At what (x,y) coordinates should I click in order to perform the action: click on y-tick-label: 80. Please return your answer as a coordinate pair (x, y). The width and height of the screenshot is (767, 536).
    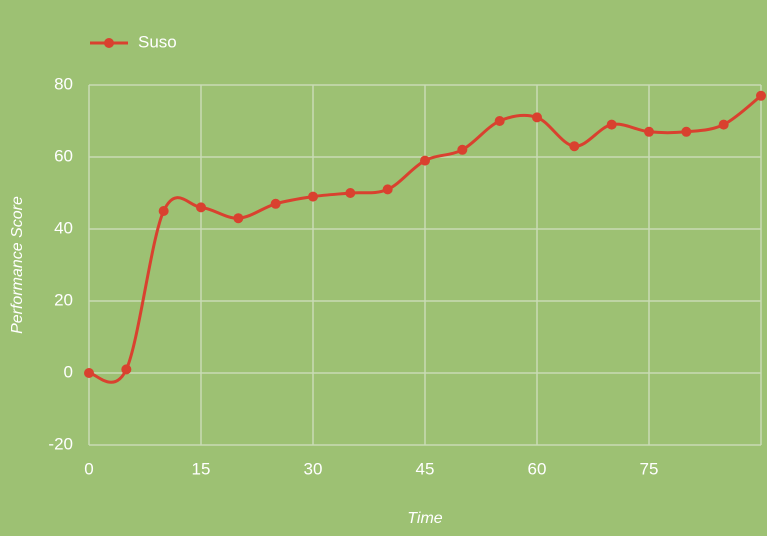
    Looking at the image, I should click on (63, 83).